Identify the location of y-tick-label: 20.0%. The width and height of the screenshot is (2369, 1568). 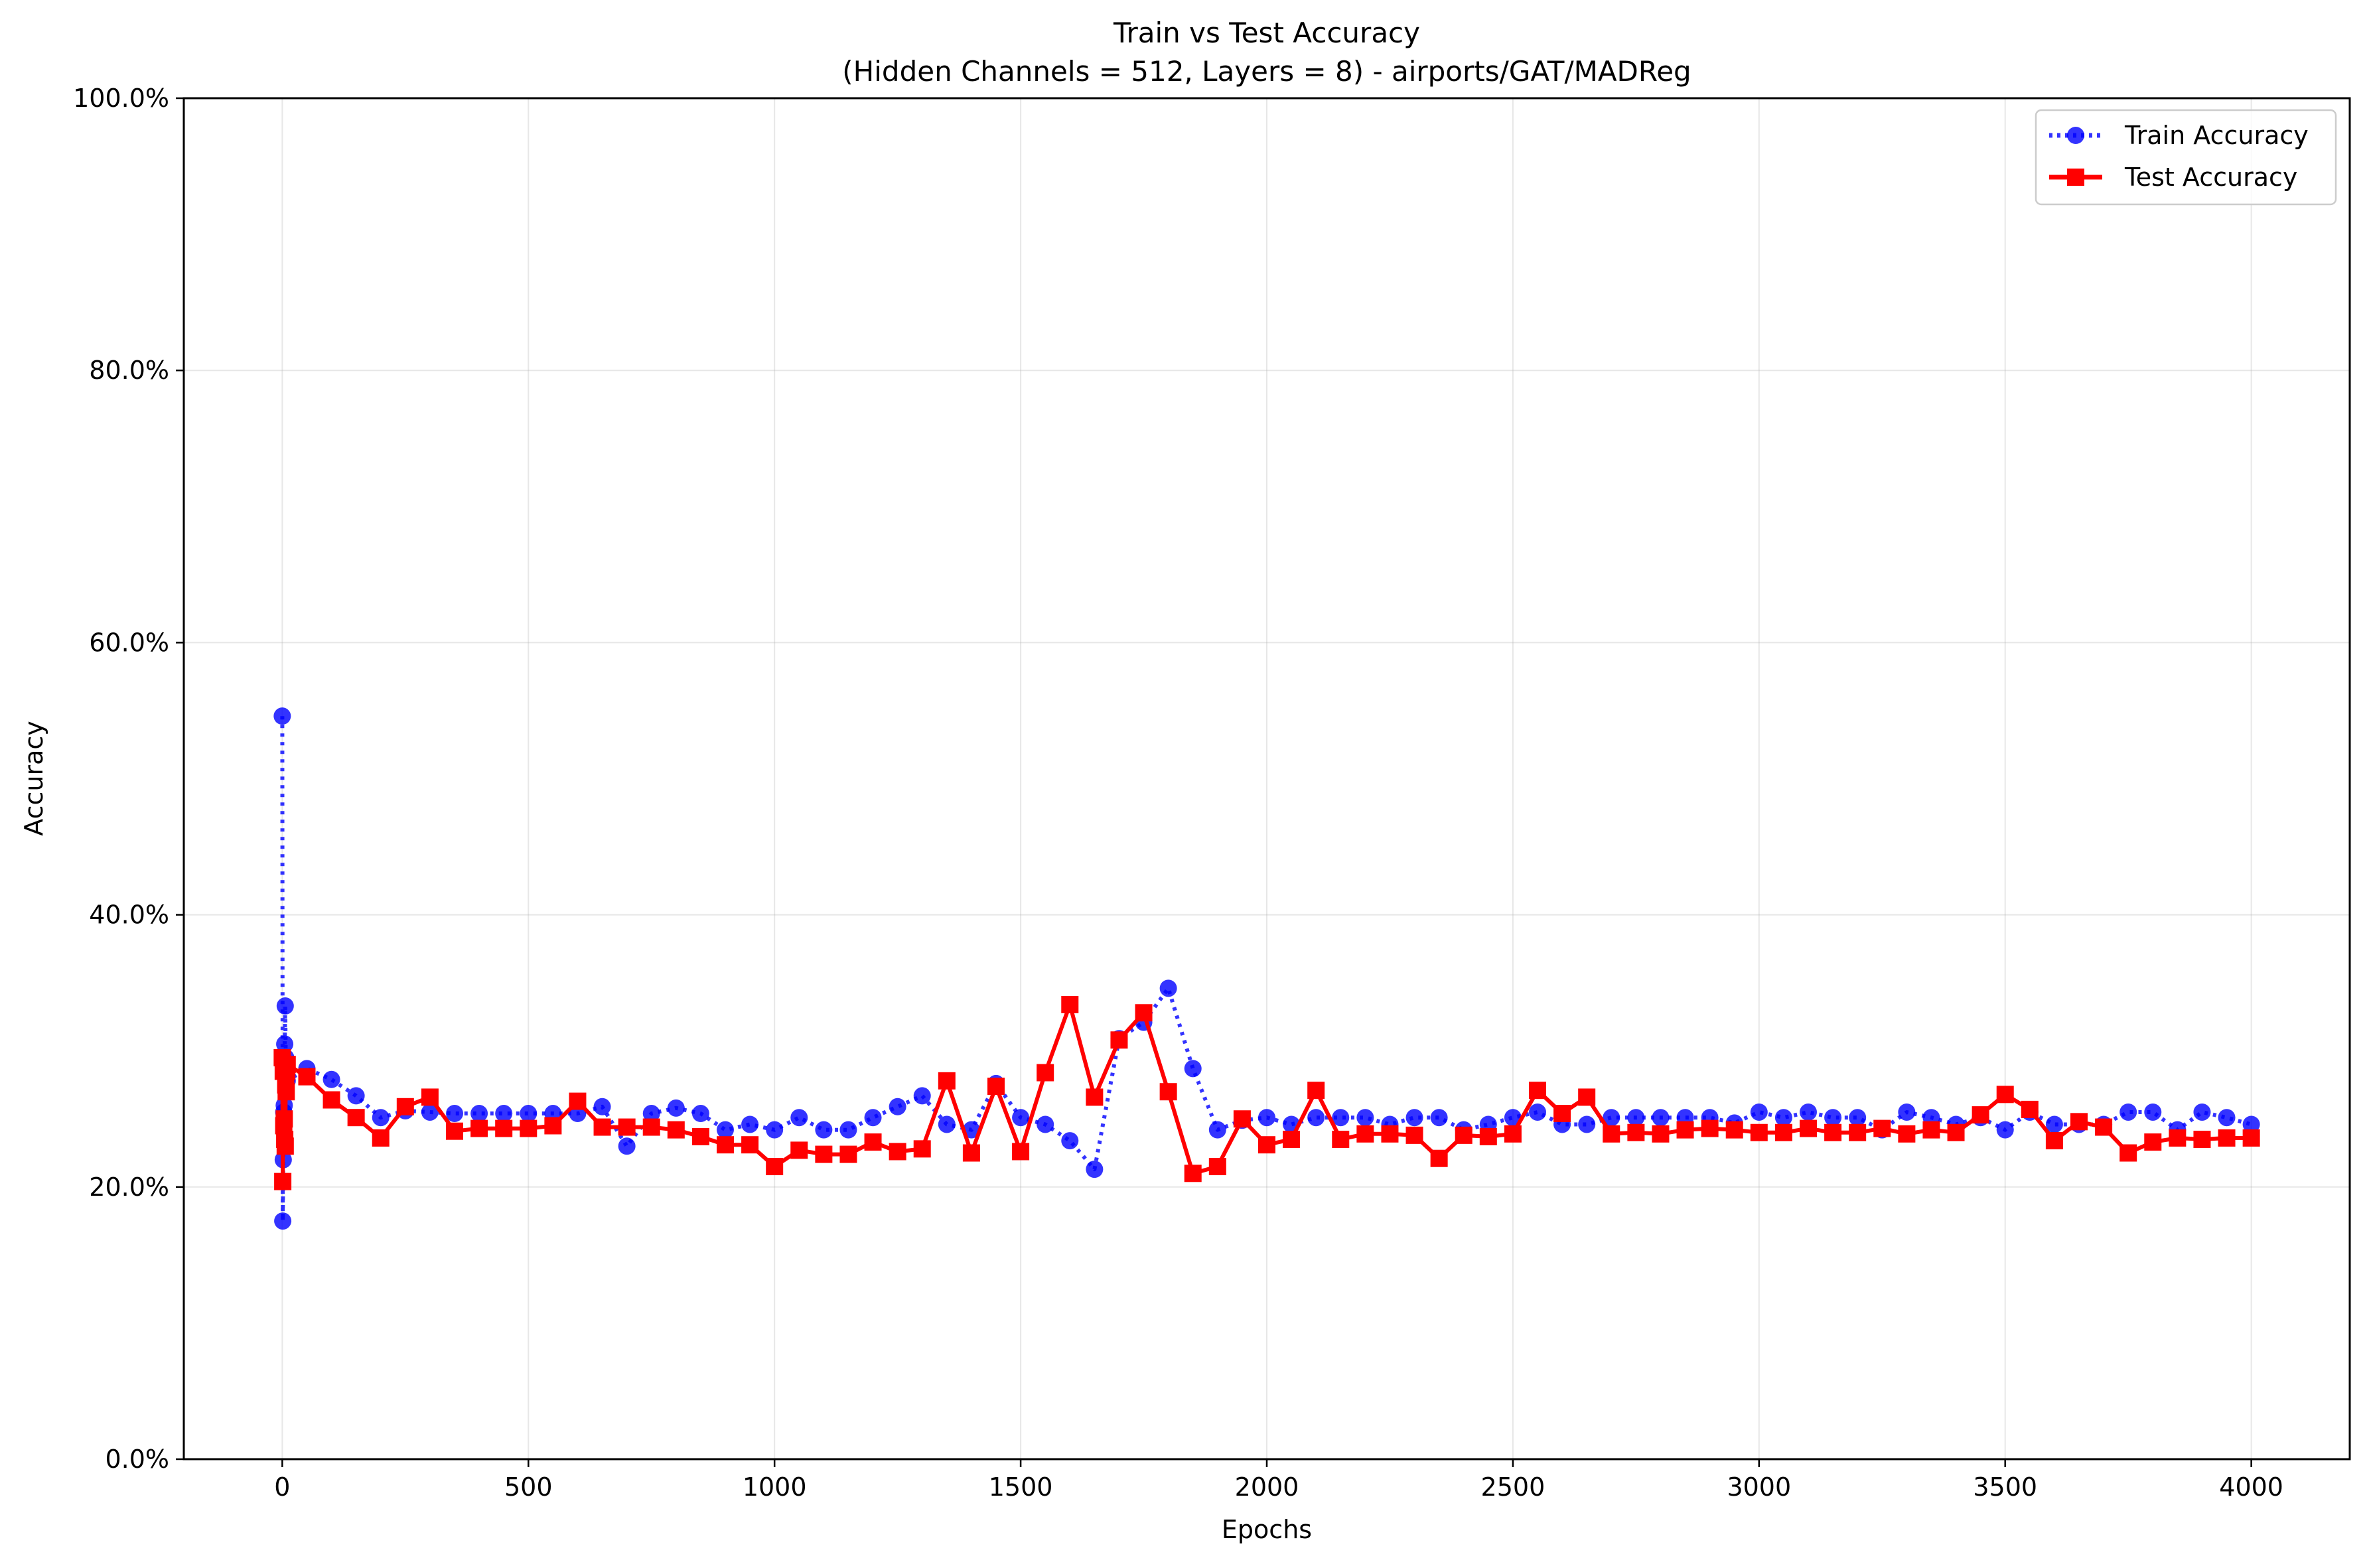
(129, 1187).